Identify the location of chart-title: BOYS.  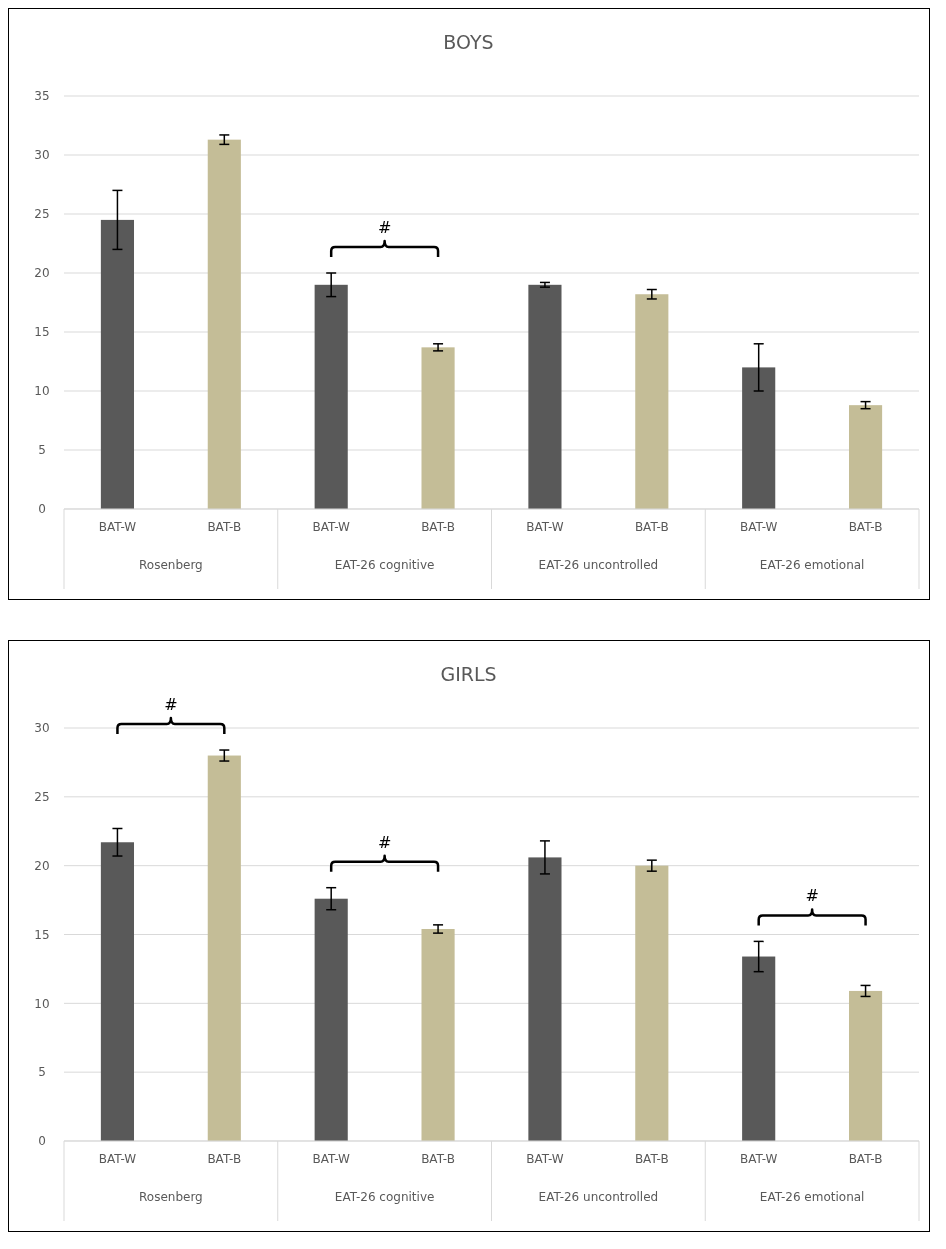
(468, 42).